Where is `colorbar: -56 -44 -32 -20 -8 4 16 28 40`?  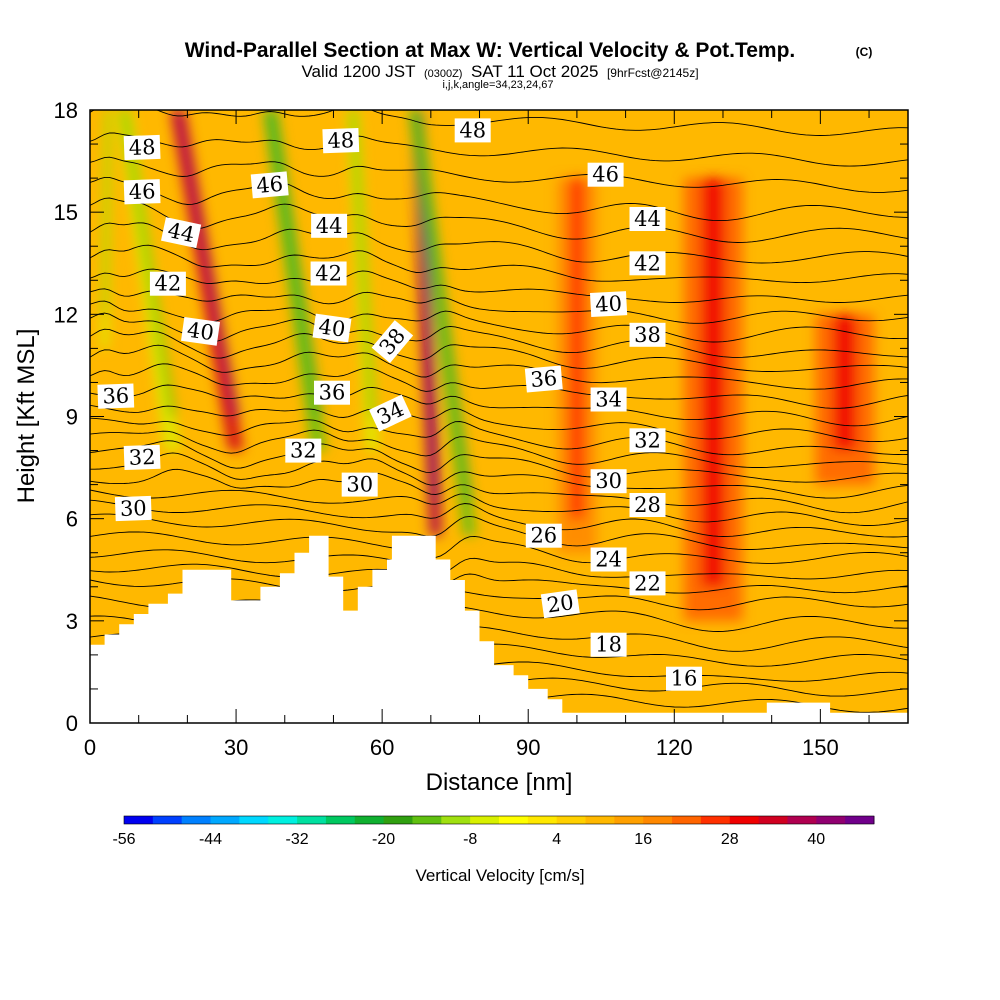
colorbar: -56 -44 -32 -20 -8 4 16 28 40 is located at coordinates (493, 831).